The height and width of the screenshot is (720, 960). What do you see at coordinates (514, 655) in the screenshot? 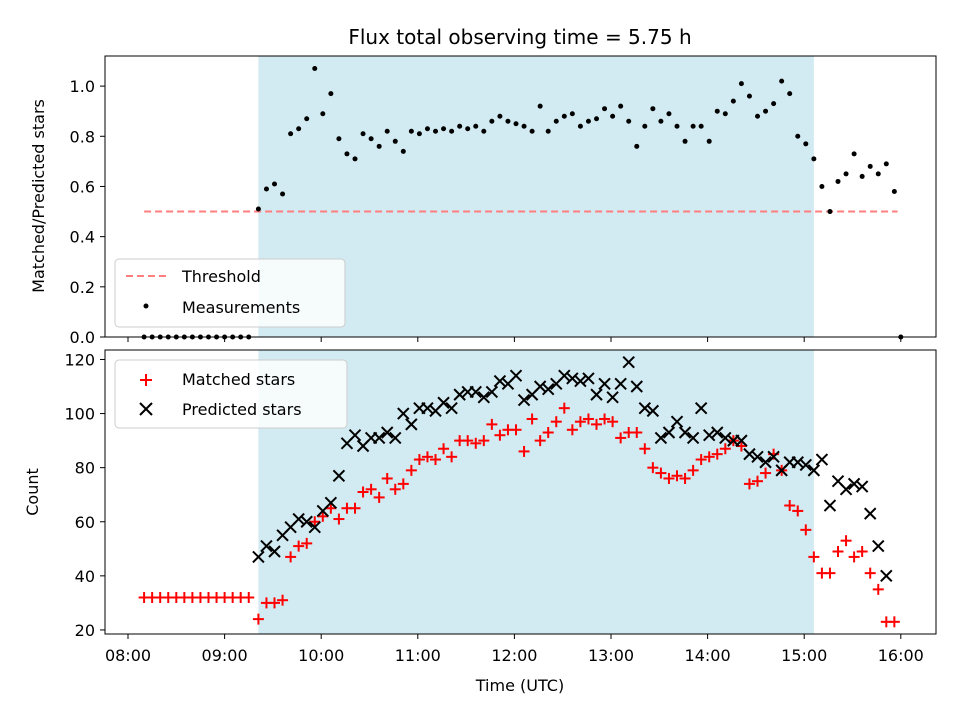
I see `x-tick-label: 12:00` at bounding box center [514, 655].